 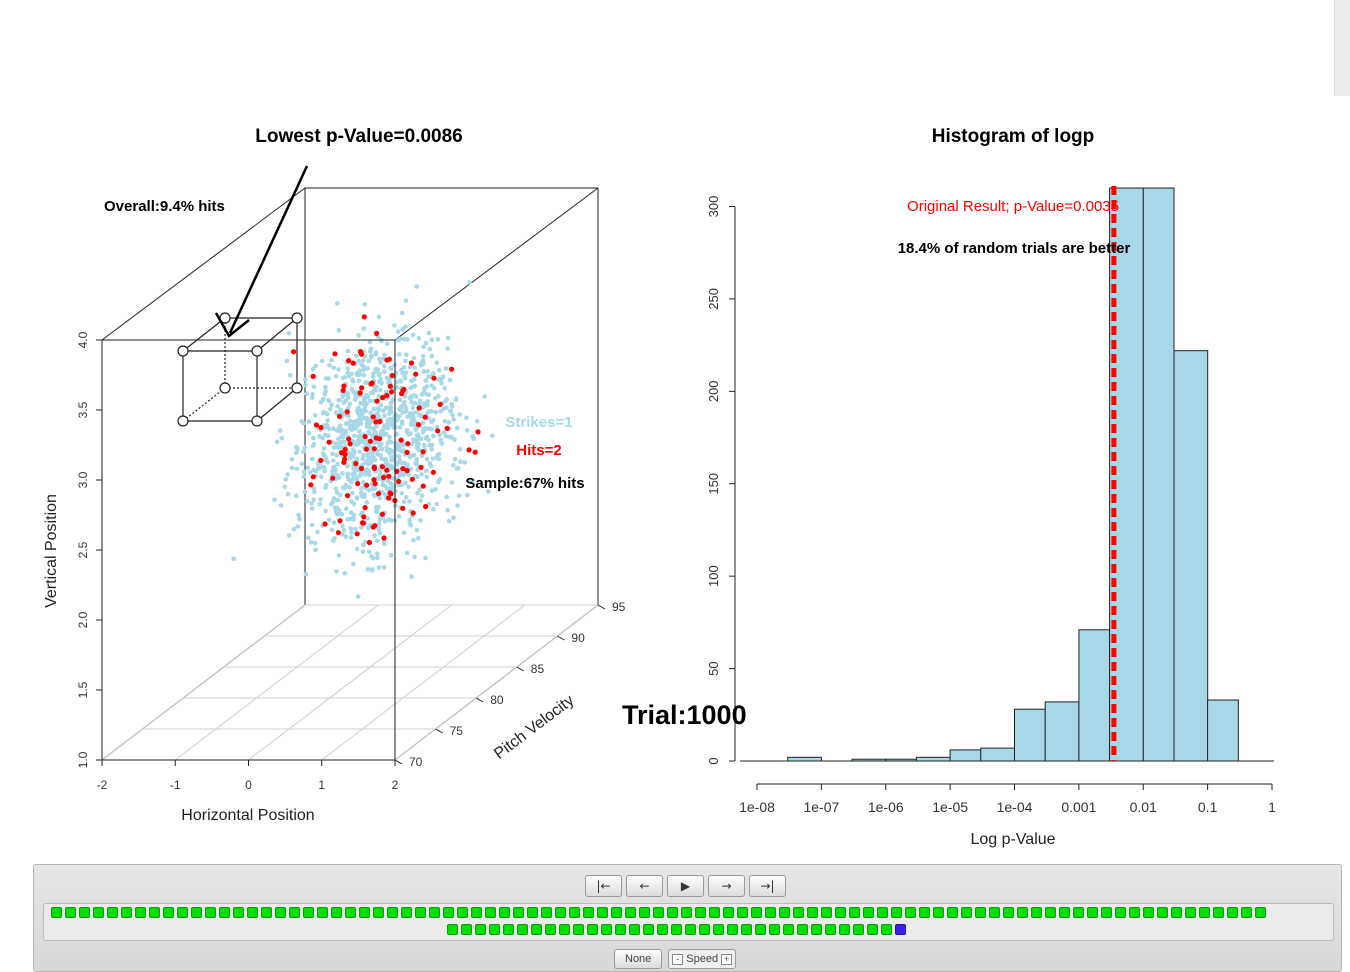 I want to click on speed-decrease-button: -, so click(x=678, y=959).